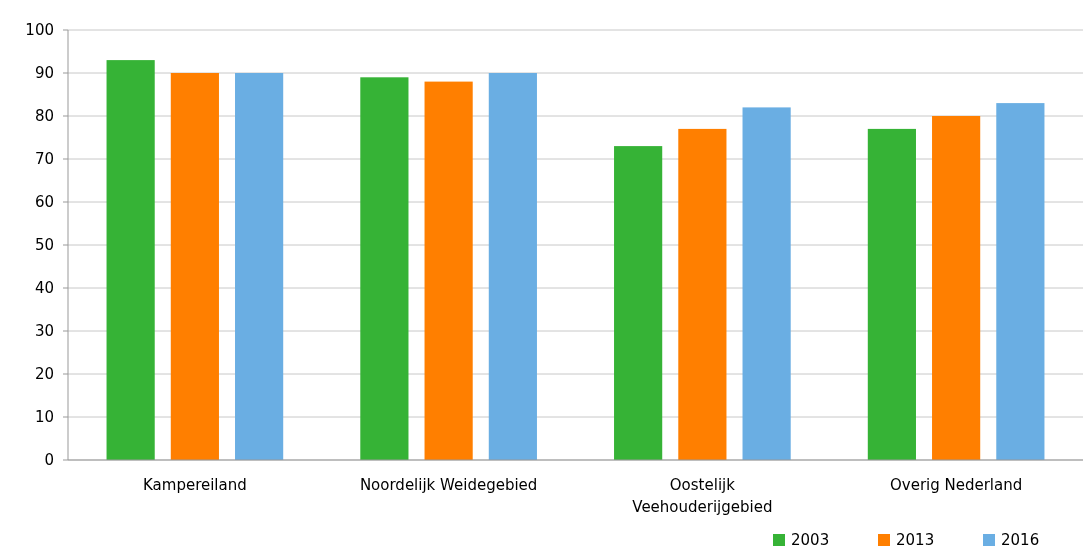  I want to click on y-tick-label: 80, so click(44, 116).